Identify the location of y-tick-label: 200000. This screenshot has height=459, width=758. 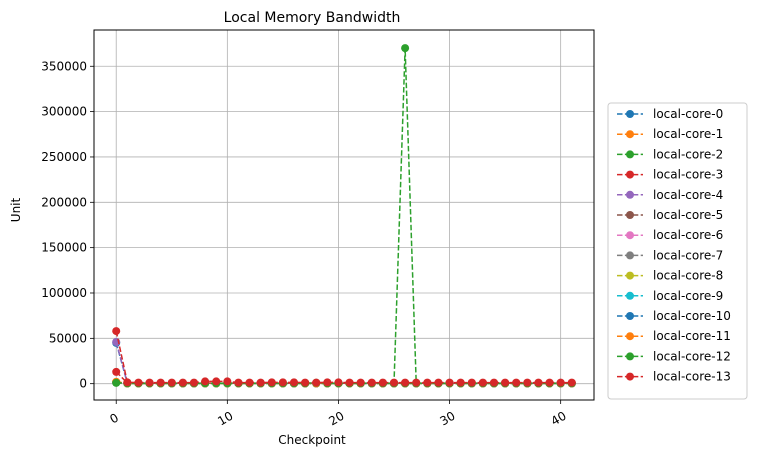
(64, 202).